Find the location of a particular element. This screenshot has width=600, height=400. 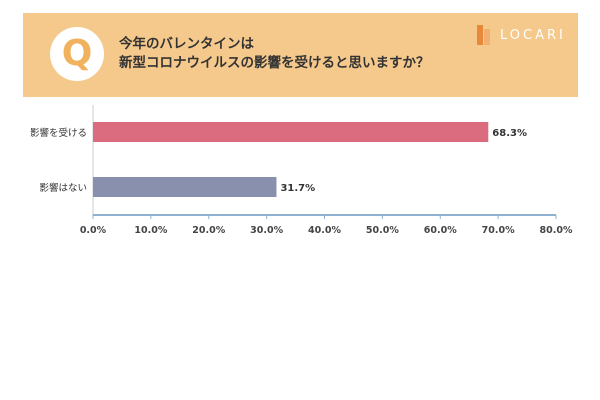

brand-logo: LOCARI is located at coordinates (521, 35).